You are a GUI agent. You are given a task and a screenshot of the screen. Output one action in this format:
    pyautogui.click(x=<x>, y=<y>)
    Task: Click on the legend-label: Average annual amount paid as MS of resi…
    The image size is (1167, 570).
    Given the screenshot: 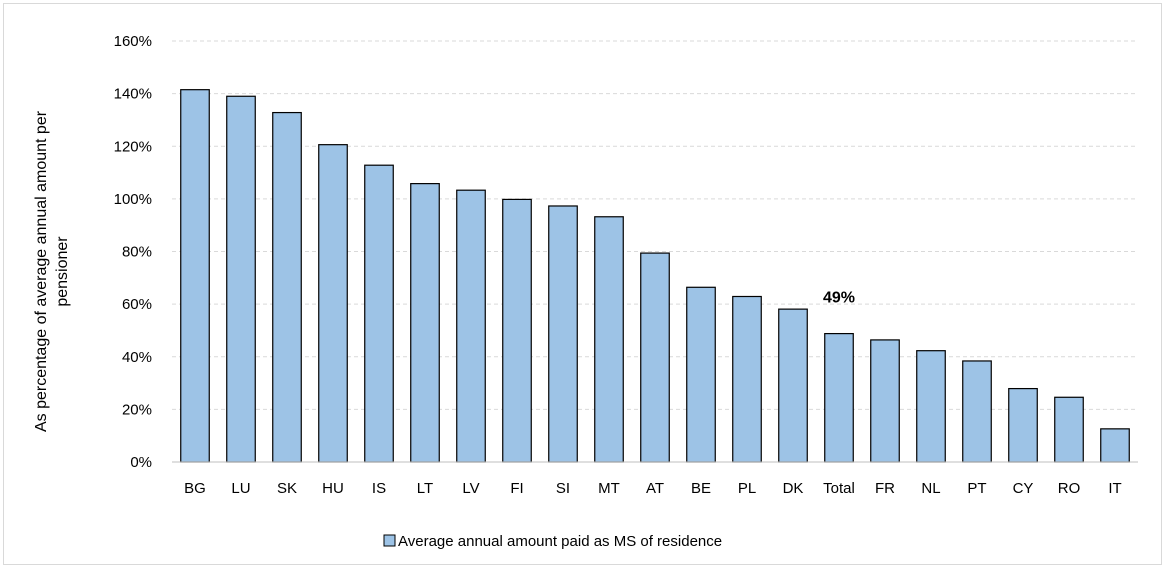 What is the action you would take?
    pyautogui.click(x=560, y=541)
    